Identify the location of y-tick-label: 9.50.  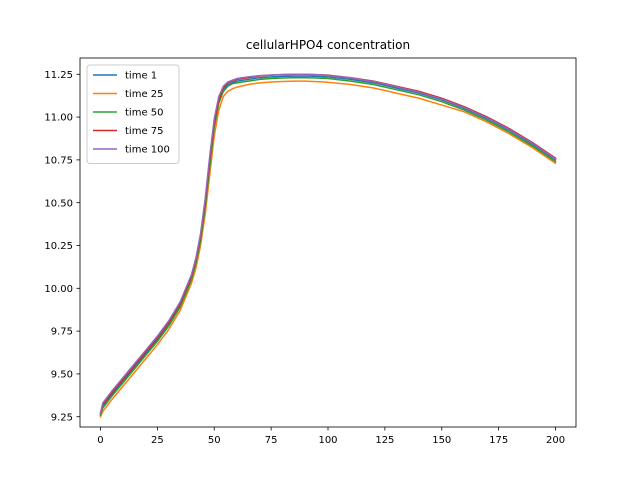
(62, 375).